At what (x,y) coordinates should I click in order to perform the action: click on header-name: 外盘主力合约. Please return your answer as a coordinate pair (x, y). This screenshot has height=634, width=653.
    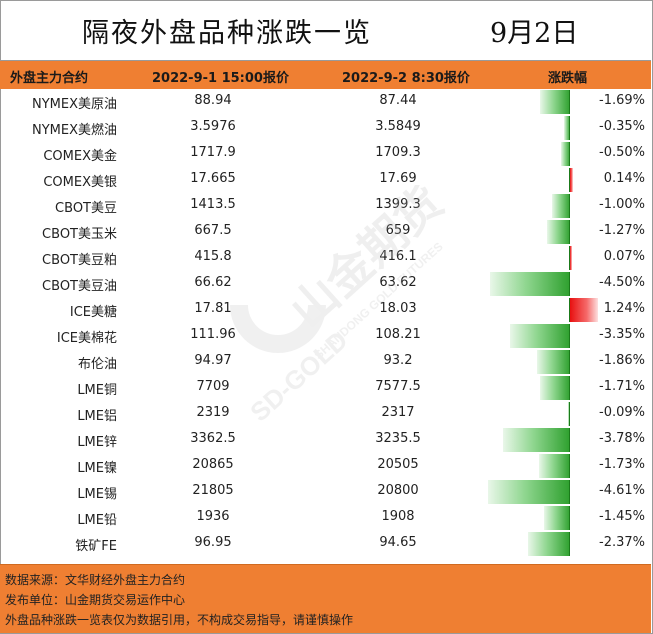
    Looking at the image, I should click on (49, 78).